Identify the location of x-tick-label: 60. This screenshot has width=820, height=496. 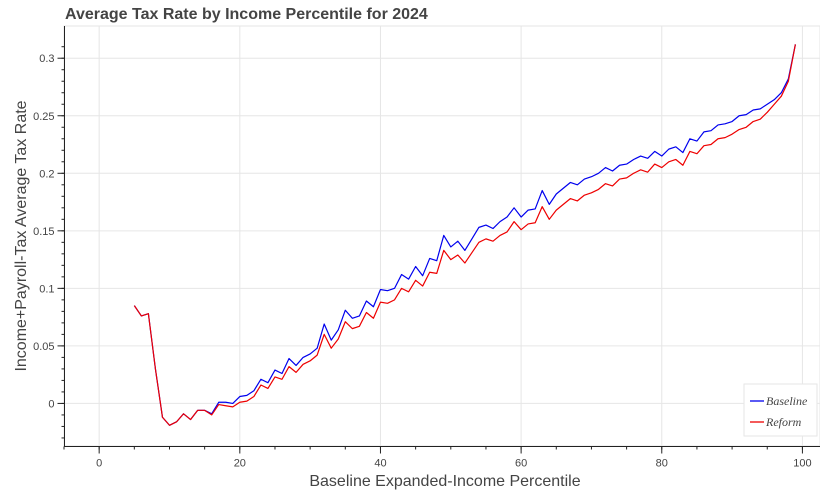
(521, 464).